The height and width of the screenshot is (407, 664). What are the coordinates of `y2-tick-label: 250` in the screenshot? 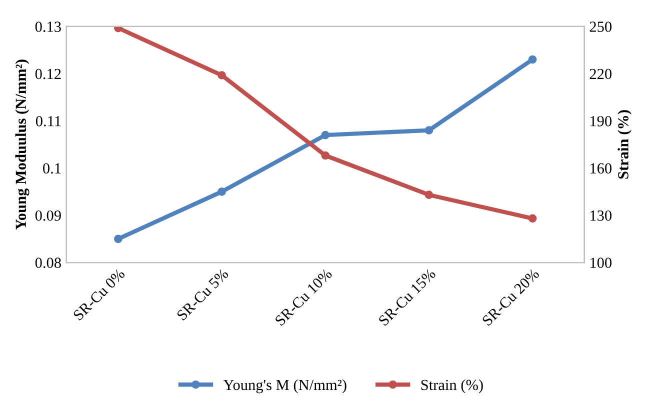 It's located at (601, 27).